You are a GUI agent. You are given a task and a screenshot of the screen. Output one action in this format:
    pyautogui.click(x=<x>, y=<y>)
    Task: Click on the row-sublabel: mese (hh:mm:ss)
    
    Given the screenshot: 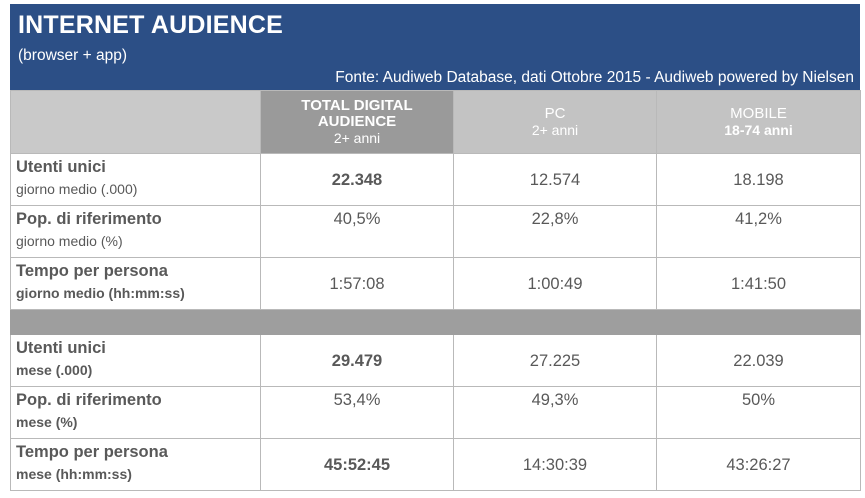 What is the action you would take?
    pyautogui.click(x=74, y=474)
    